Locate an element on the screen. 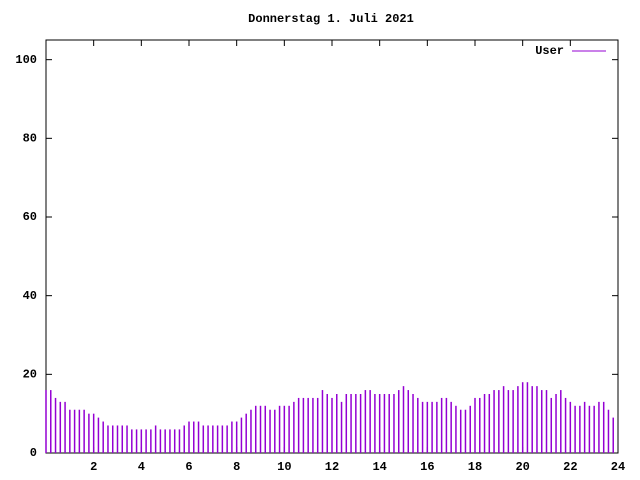 The width and height of the screenshot is (640, 480). x-tick-label: 10 is located at coordinates (284, 467).